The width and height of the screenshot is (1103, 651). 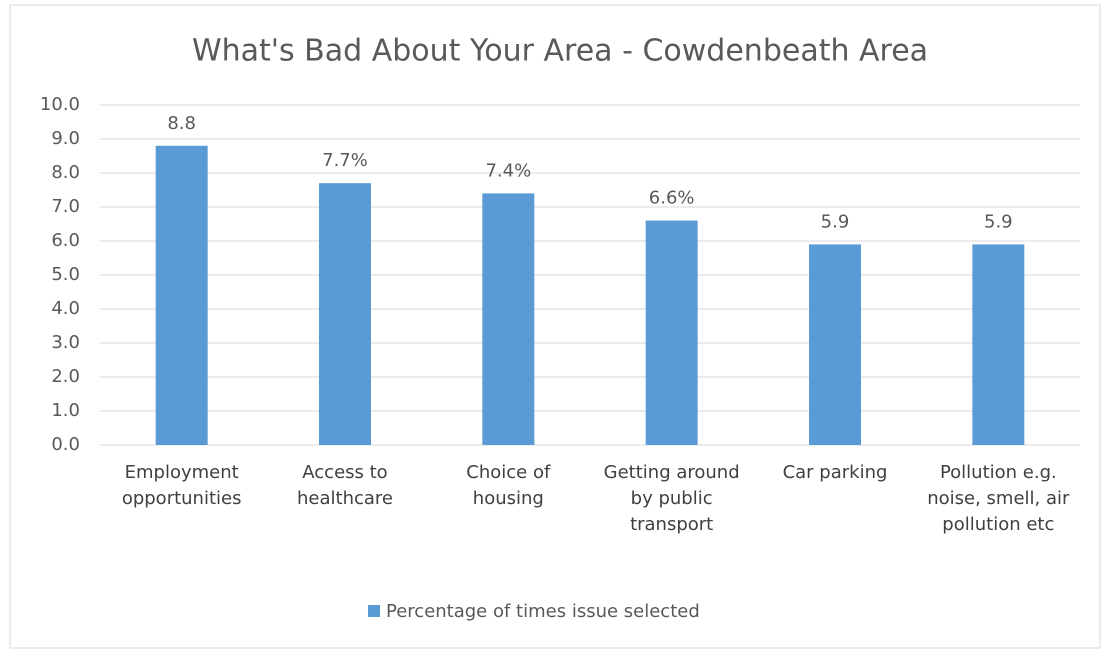 What do you see at coordinates (181, 485) in the screenshot?
I see `x-tick-label: Employment opportunities` at bounding box center [181, 485].